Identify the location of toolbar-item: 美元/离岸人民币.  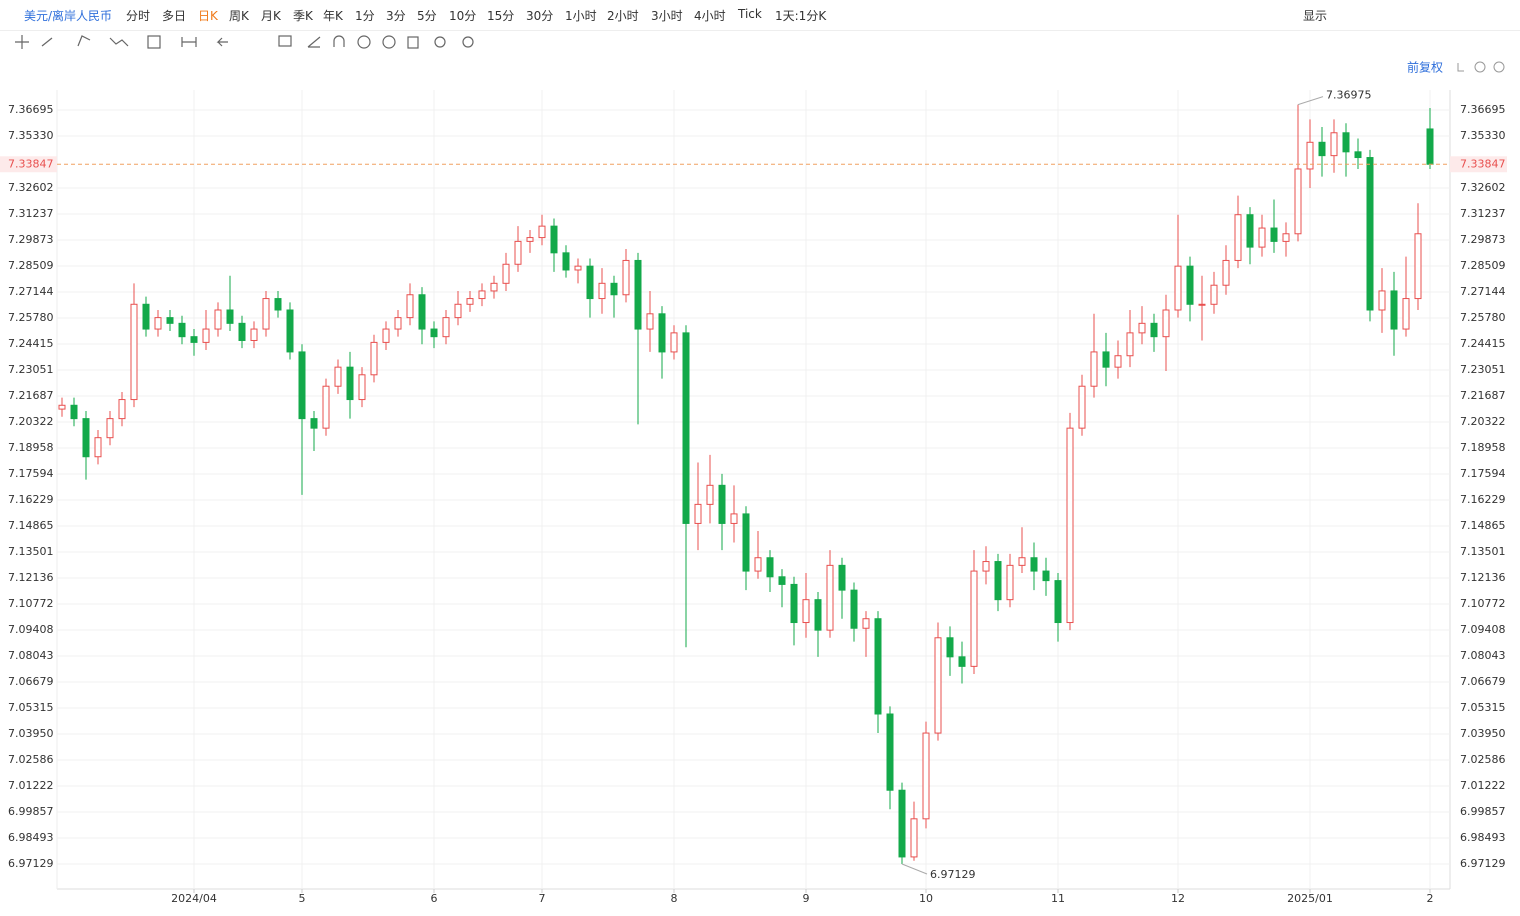
(68, 16).